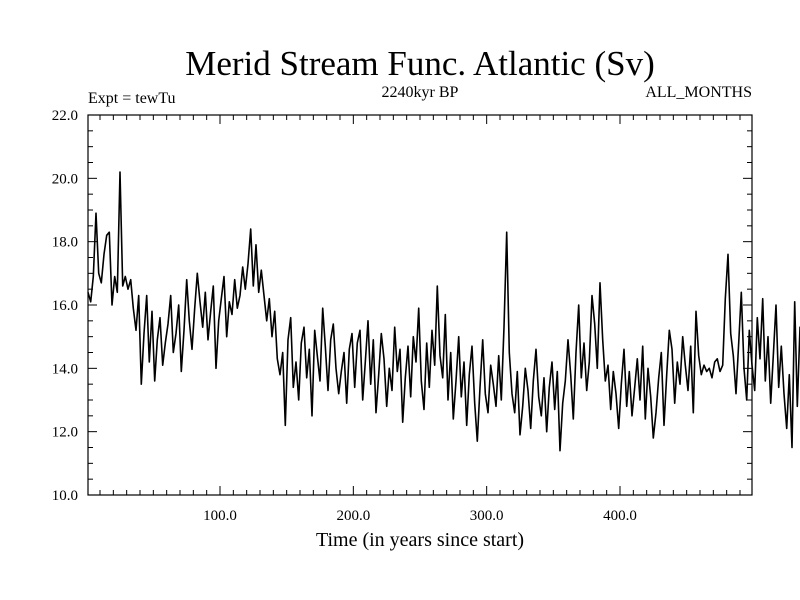 This screenshot has height=600, width=800. Describe the element at coordinates (65, 433) in the screenshot. I see `y-tick-label: 12.0` at that location.